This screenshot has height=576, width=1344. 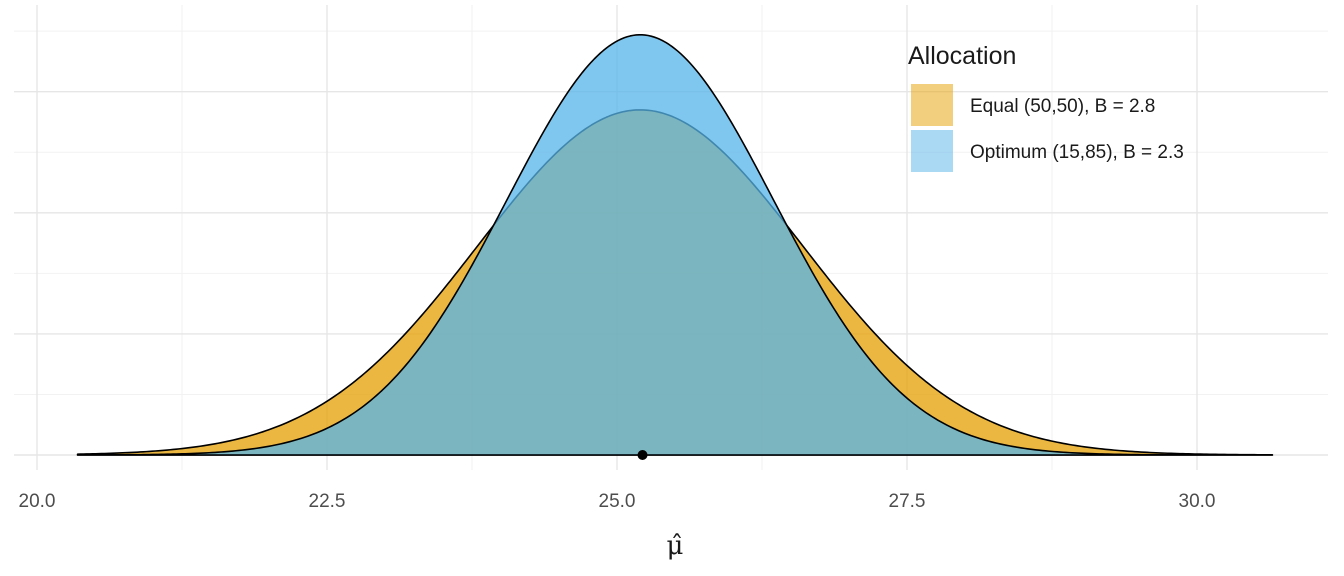 What do you see at coordinates (327, 501) in the screenshot?
I see `x-tick-label: 22.5` at bounding box center [327, 501].